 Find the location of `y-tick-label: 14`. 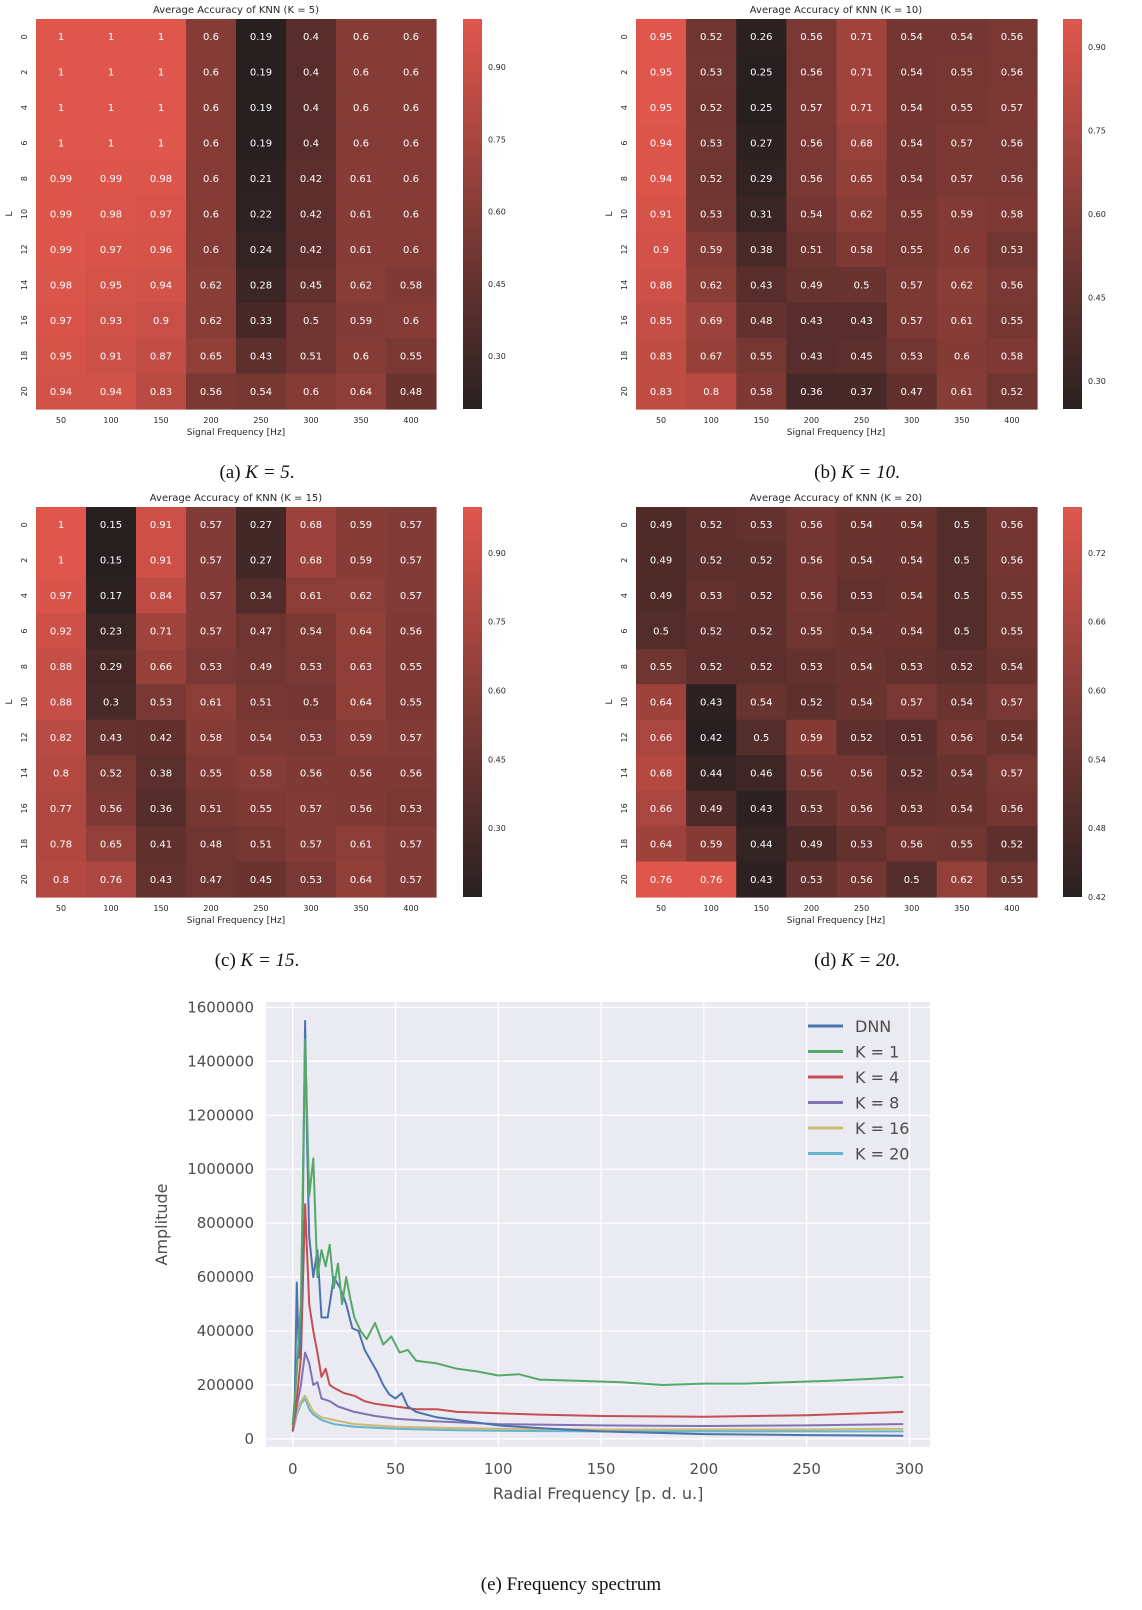

y-tick-label: 14 is located at coordinates (624, 773).